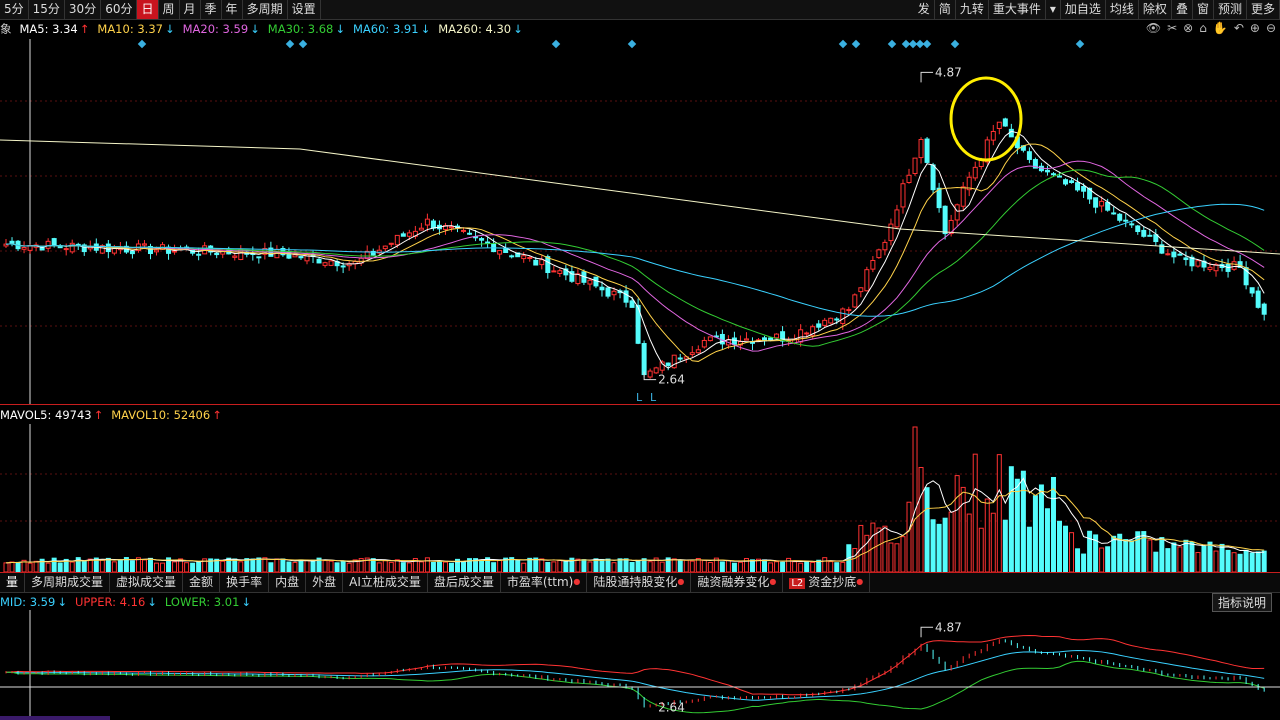 Image resolution: width=1280 pixels, height=720 pixels. What do you see at coordinates (232, 9) in the screenshot?
I see `period-tab: 年` at bounding box center [232, 9].